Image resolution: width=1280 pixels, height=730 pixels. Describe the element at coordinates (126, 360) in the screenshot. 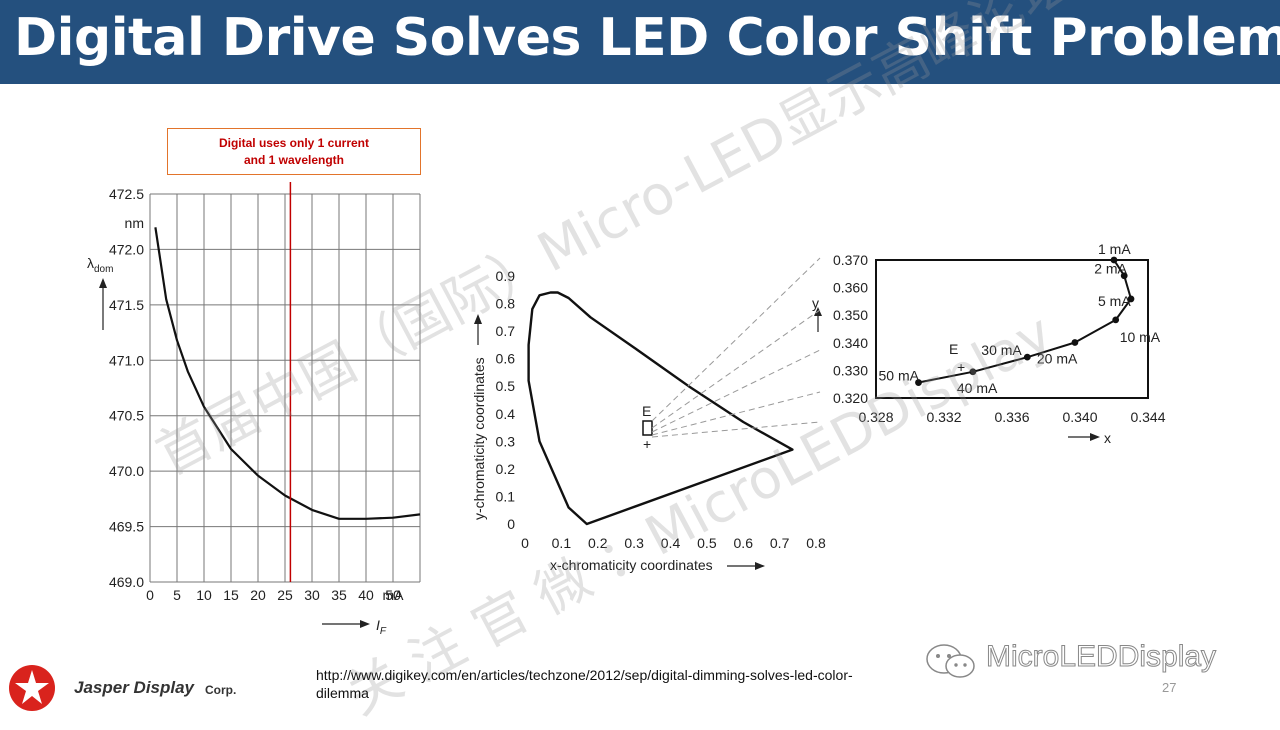

I see `y-tick-label: 471.0` at that location.